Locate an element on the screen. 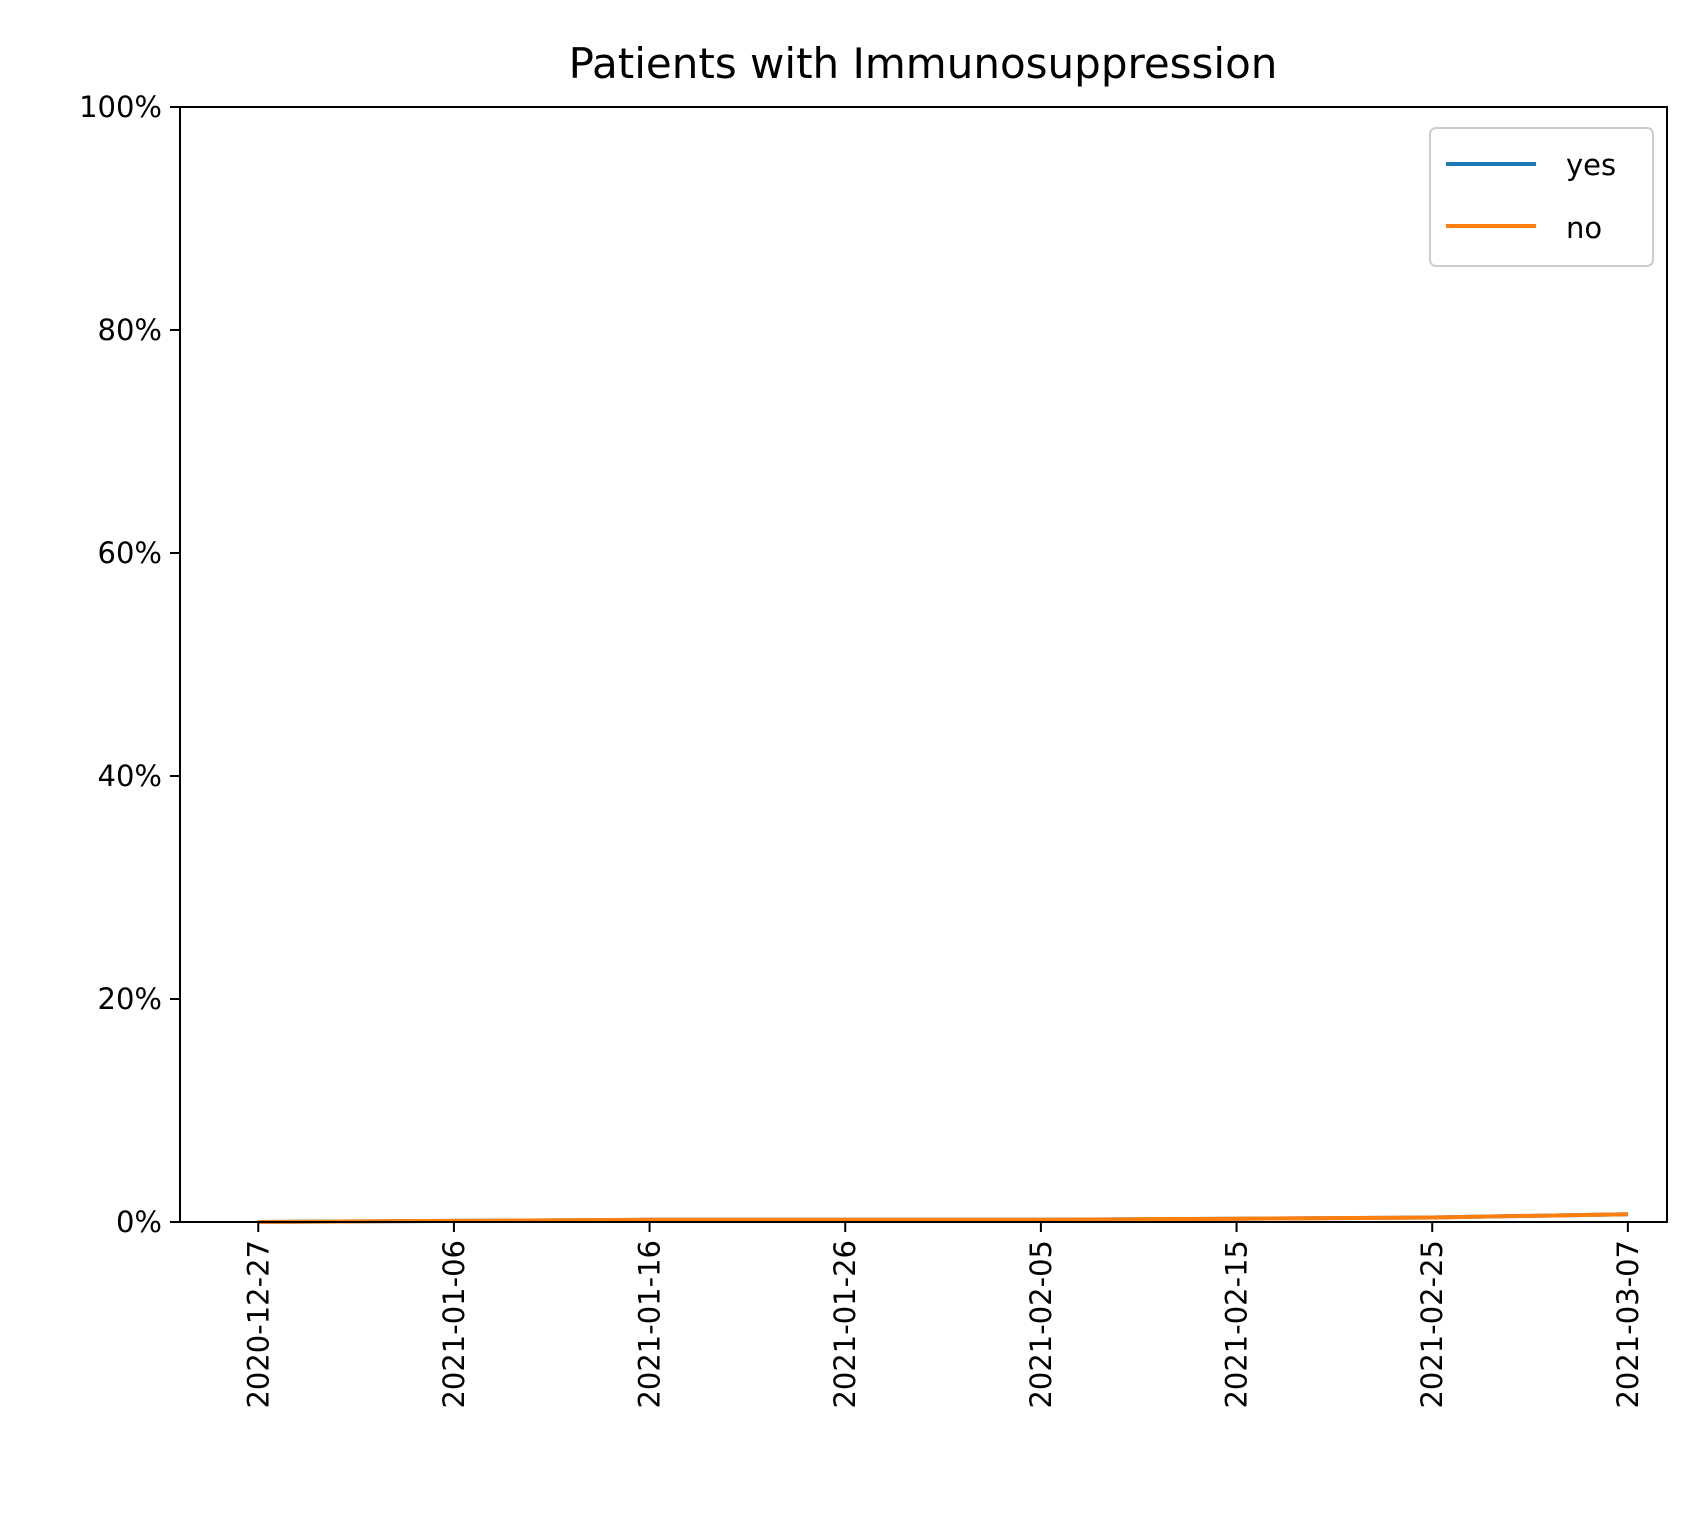  legend-label-yes: yes is located at coordinates (1591, 165).